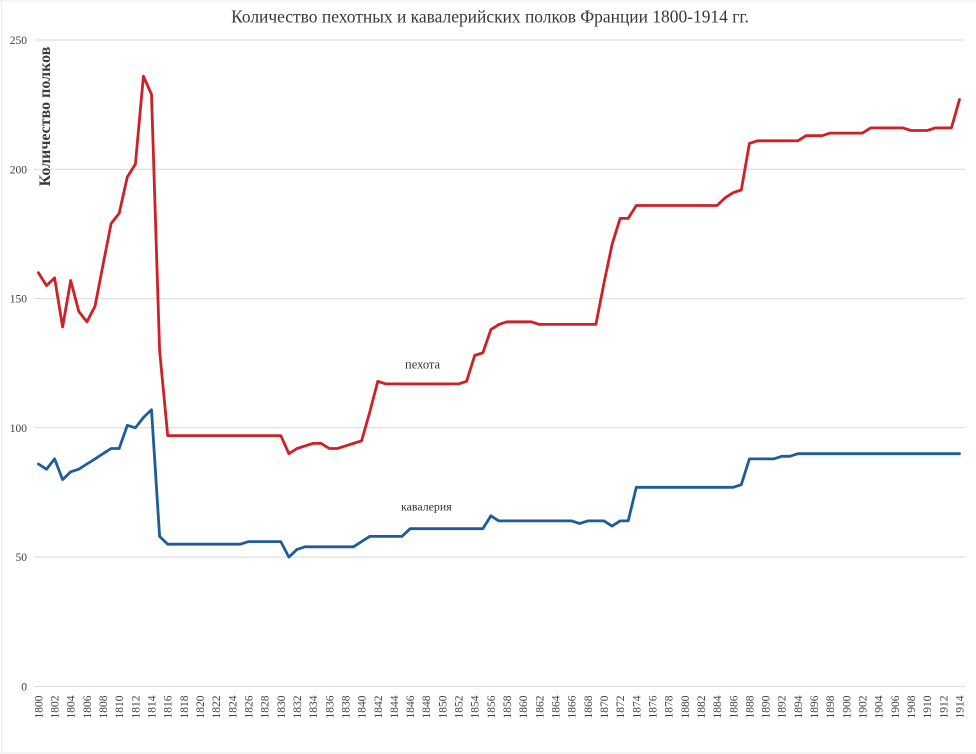 The width and height of the screenshot is (976, 754). I want to click on svg-text: 1838, so click(346, 706).